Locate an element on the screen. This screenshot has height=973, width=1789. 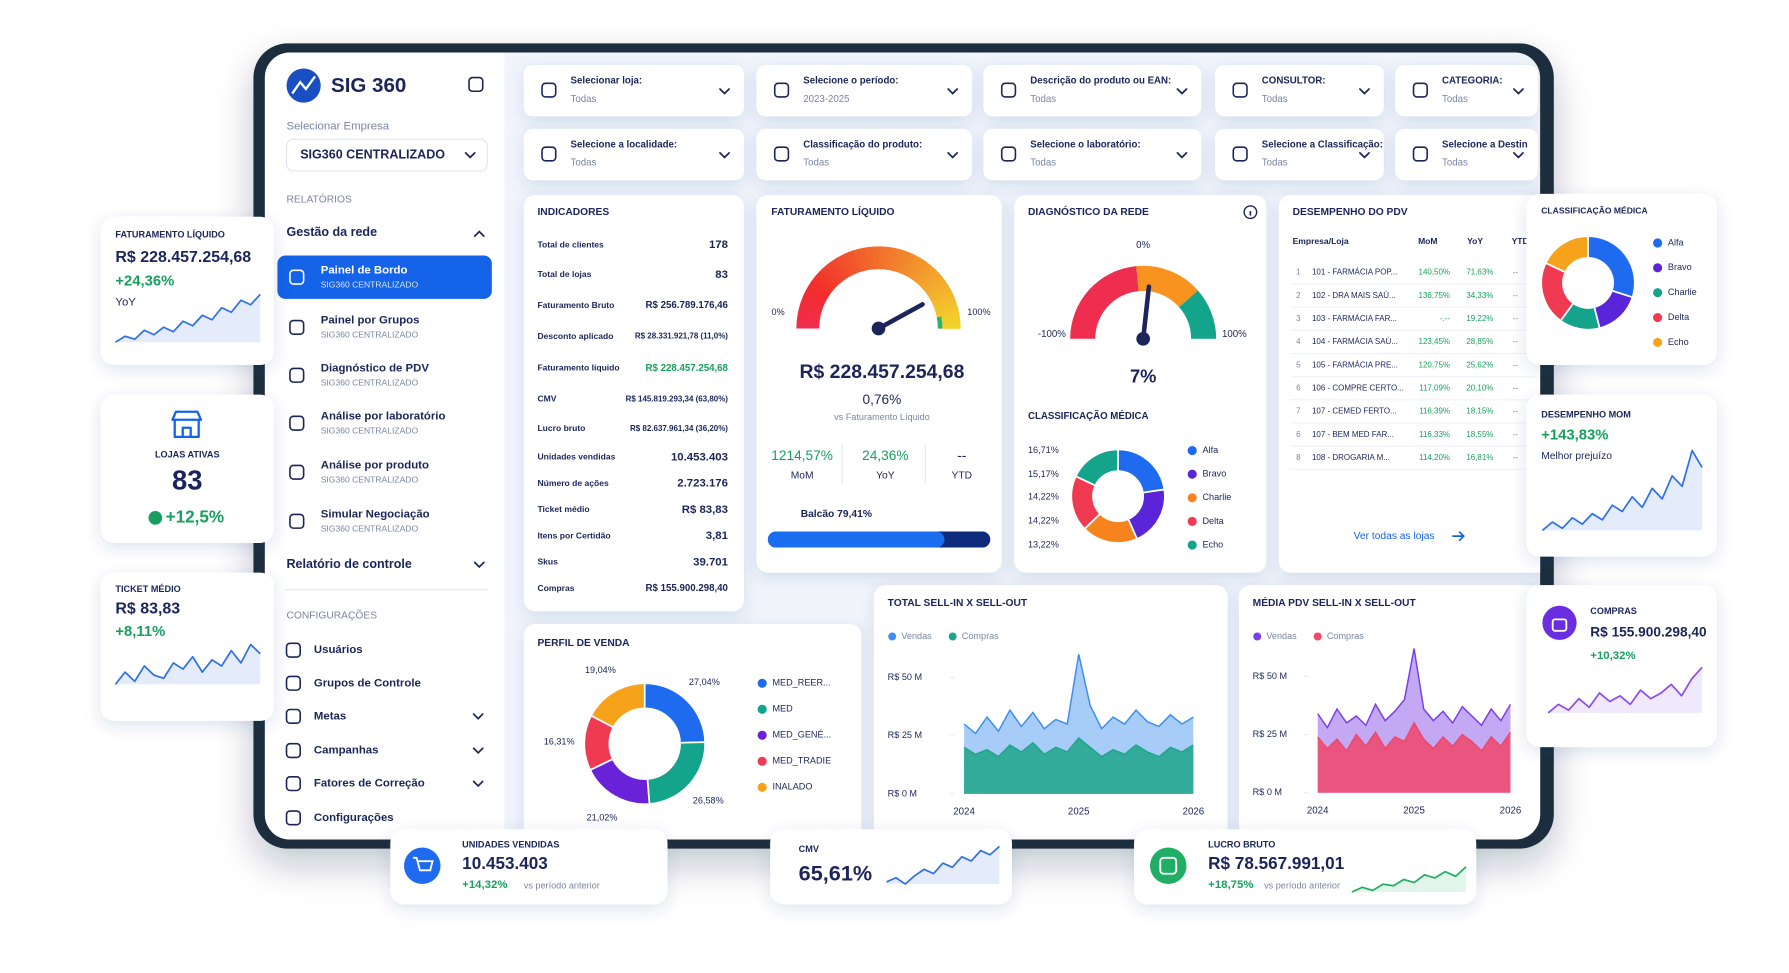
label: 13,22% is located at coordinates (1043, 545).